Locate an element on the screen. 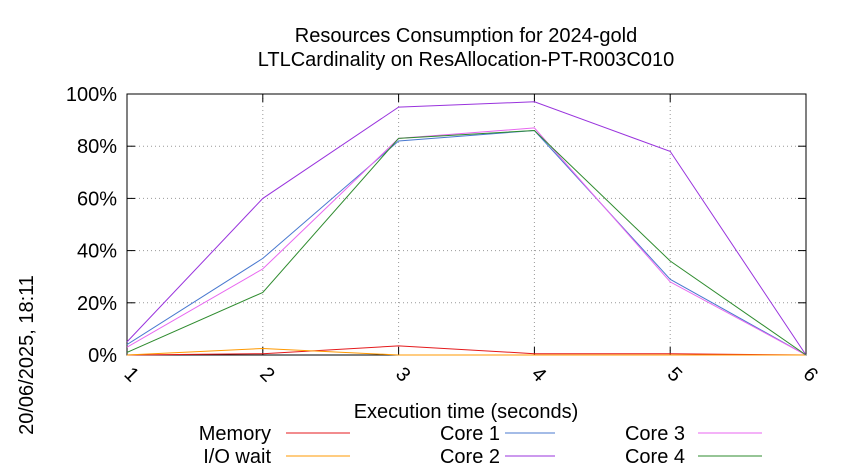 The width and height of the screenshot is (850, 475). legend-label: Core 4 is located at coordinates (655, 457).